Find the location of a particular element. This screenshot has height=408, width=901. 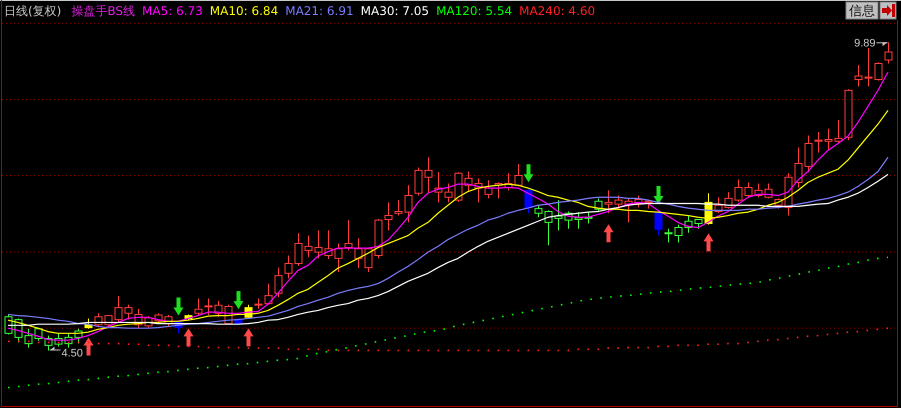

annotation: 4.50 is located at coordinates (72, 353).